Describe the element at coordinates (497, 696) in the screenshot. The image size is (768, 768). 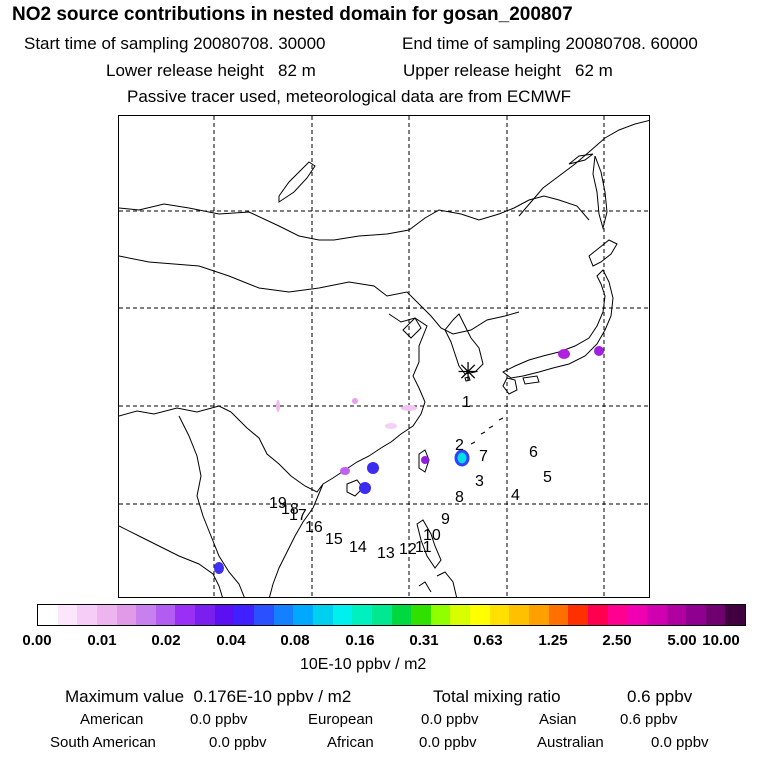
I see `total-mixing-label: Total mixing ratio` at that location.